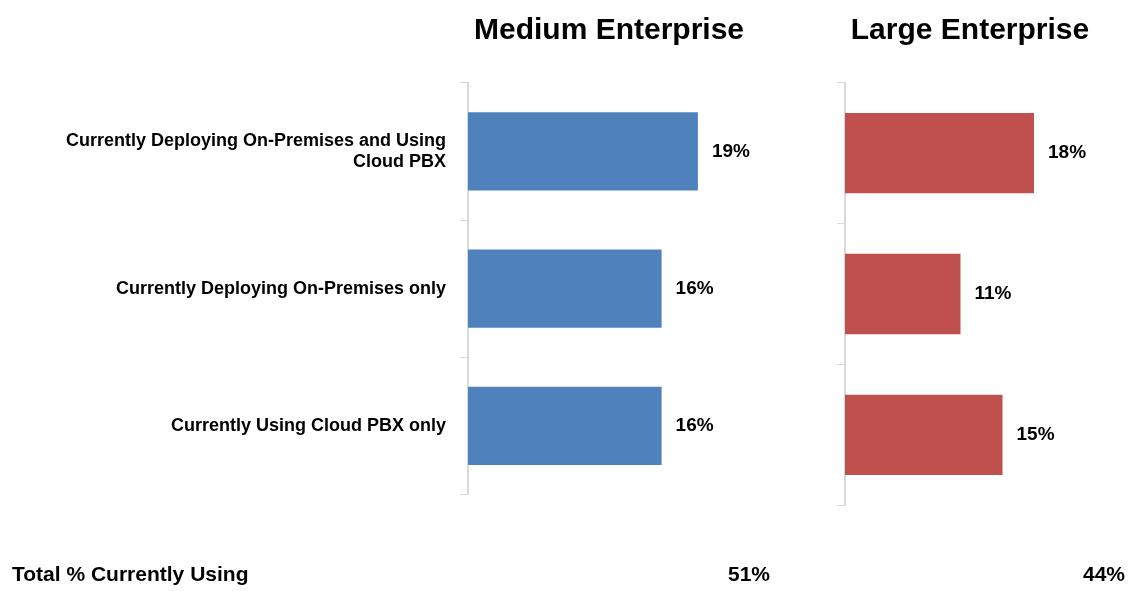 Image resolution: width=1138 pixels, height=591 pixels. I want to click on chart-title: Medium Enterprise, so click(609, 29).